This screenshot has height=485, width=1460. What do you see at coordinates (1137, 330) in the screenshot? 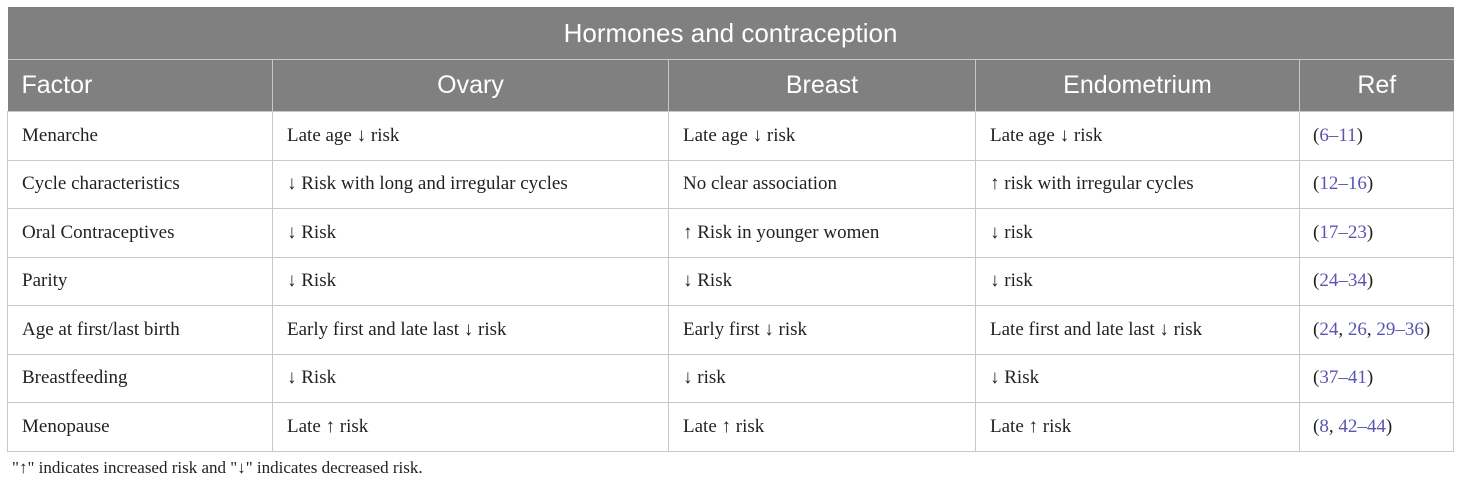
I see `endometrium-cell: Late first and late last ↓ risk` at bounding box center [1137, 330].